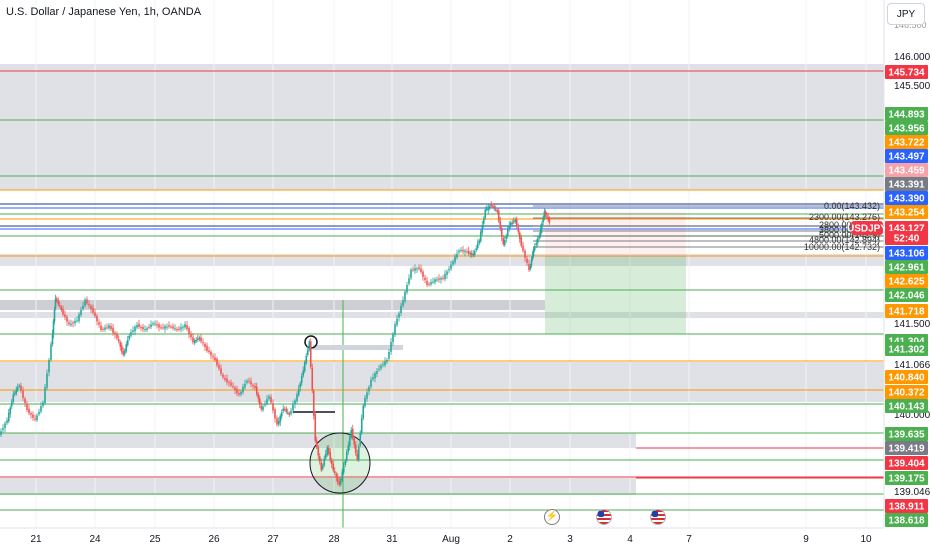 This screenshot has width=932, height=550. Describe the element at coordinates (912, 415) in the screenshot. I see `price-tick-label: 140.000` at that location.